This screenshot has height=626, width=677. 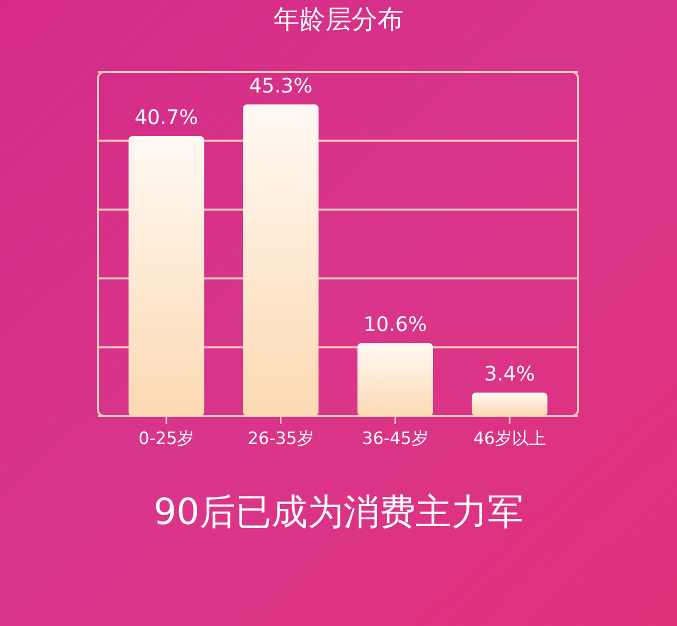 What do you see at coordinates (509, 439) in the screenshot?
I see `x-tick-label: 46岁以上` at bounding box center [509, 439].